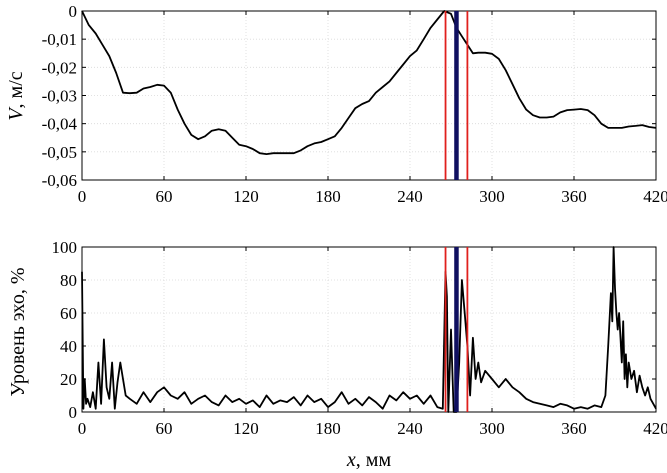 The width and height of the screenshot is (667, 473). Describe the element at coordinates (59, 152) in the screenshot. I see `y-tick-label: -0,05` at that location.